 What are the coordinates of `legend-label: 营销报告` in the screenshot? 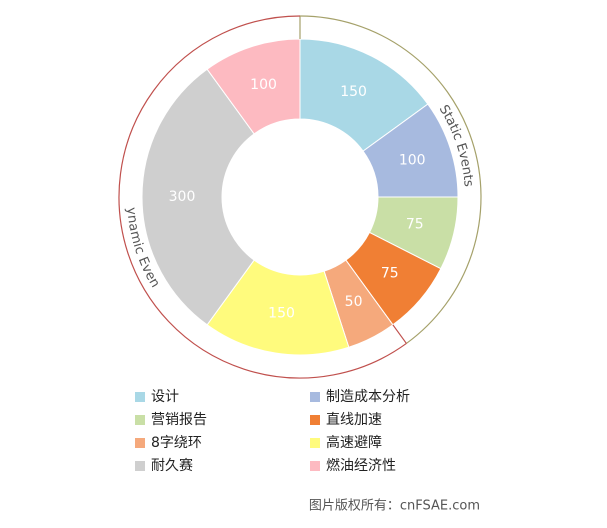 It's located at (179, 420).